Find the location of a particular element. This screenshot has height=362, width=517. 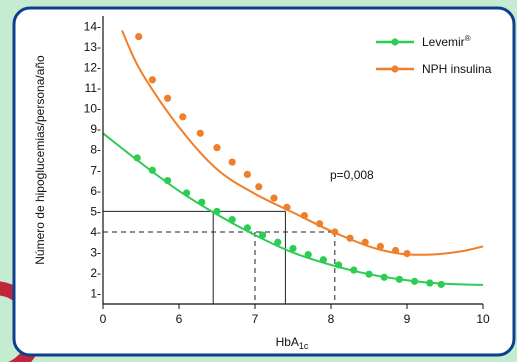

x-tick-label-1: 6 is located at coordinates (179, 319).